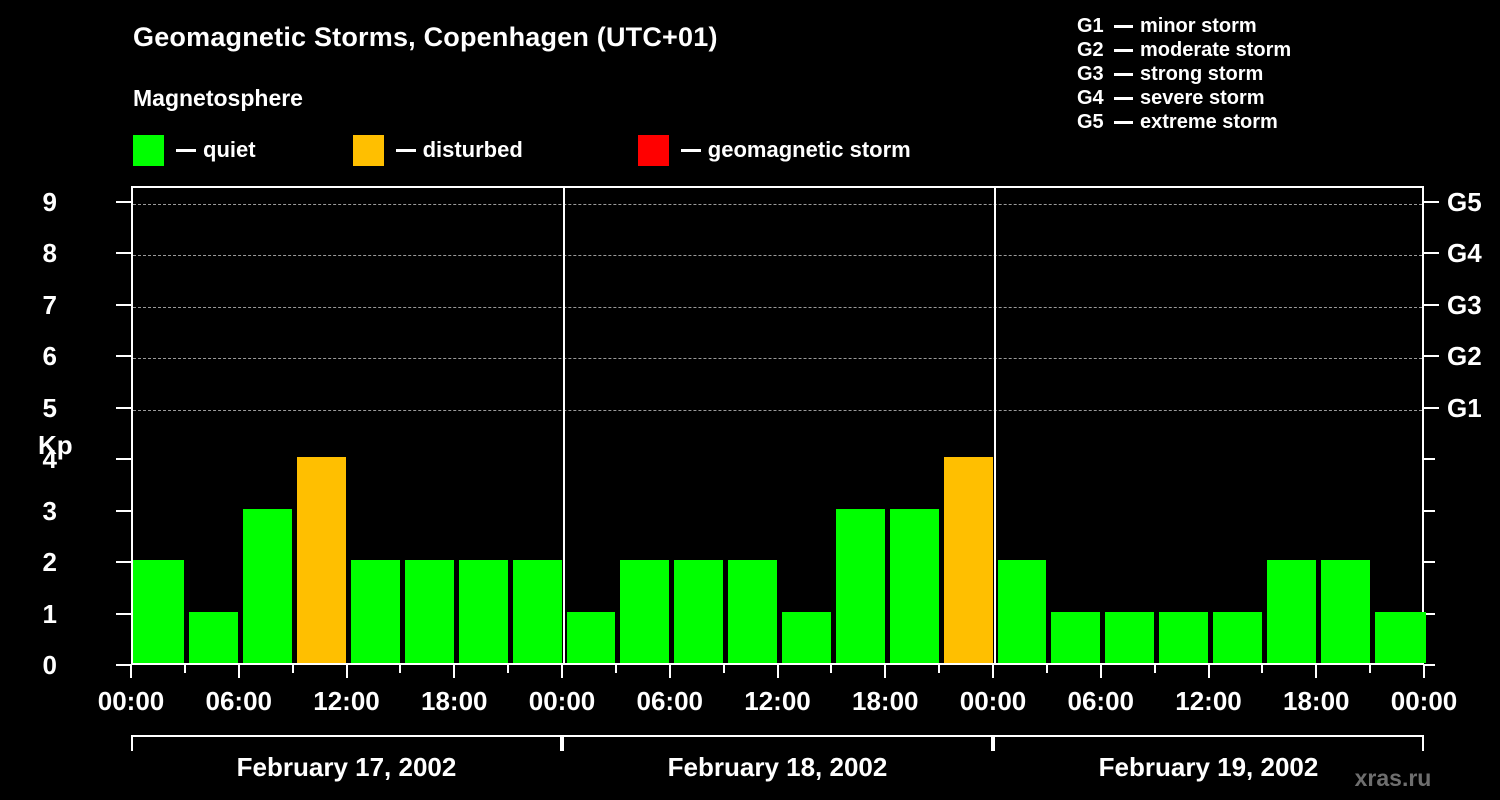  I want to click on g-tick-label-g5: G5, so click(1464, 202).